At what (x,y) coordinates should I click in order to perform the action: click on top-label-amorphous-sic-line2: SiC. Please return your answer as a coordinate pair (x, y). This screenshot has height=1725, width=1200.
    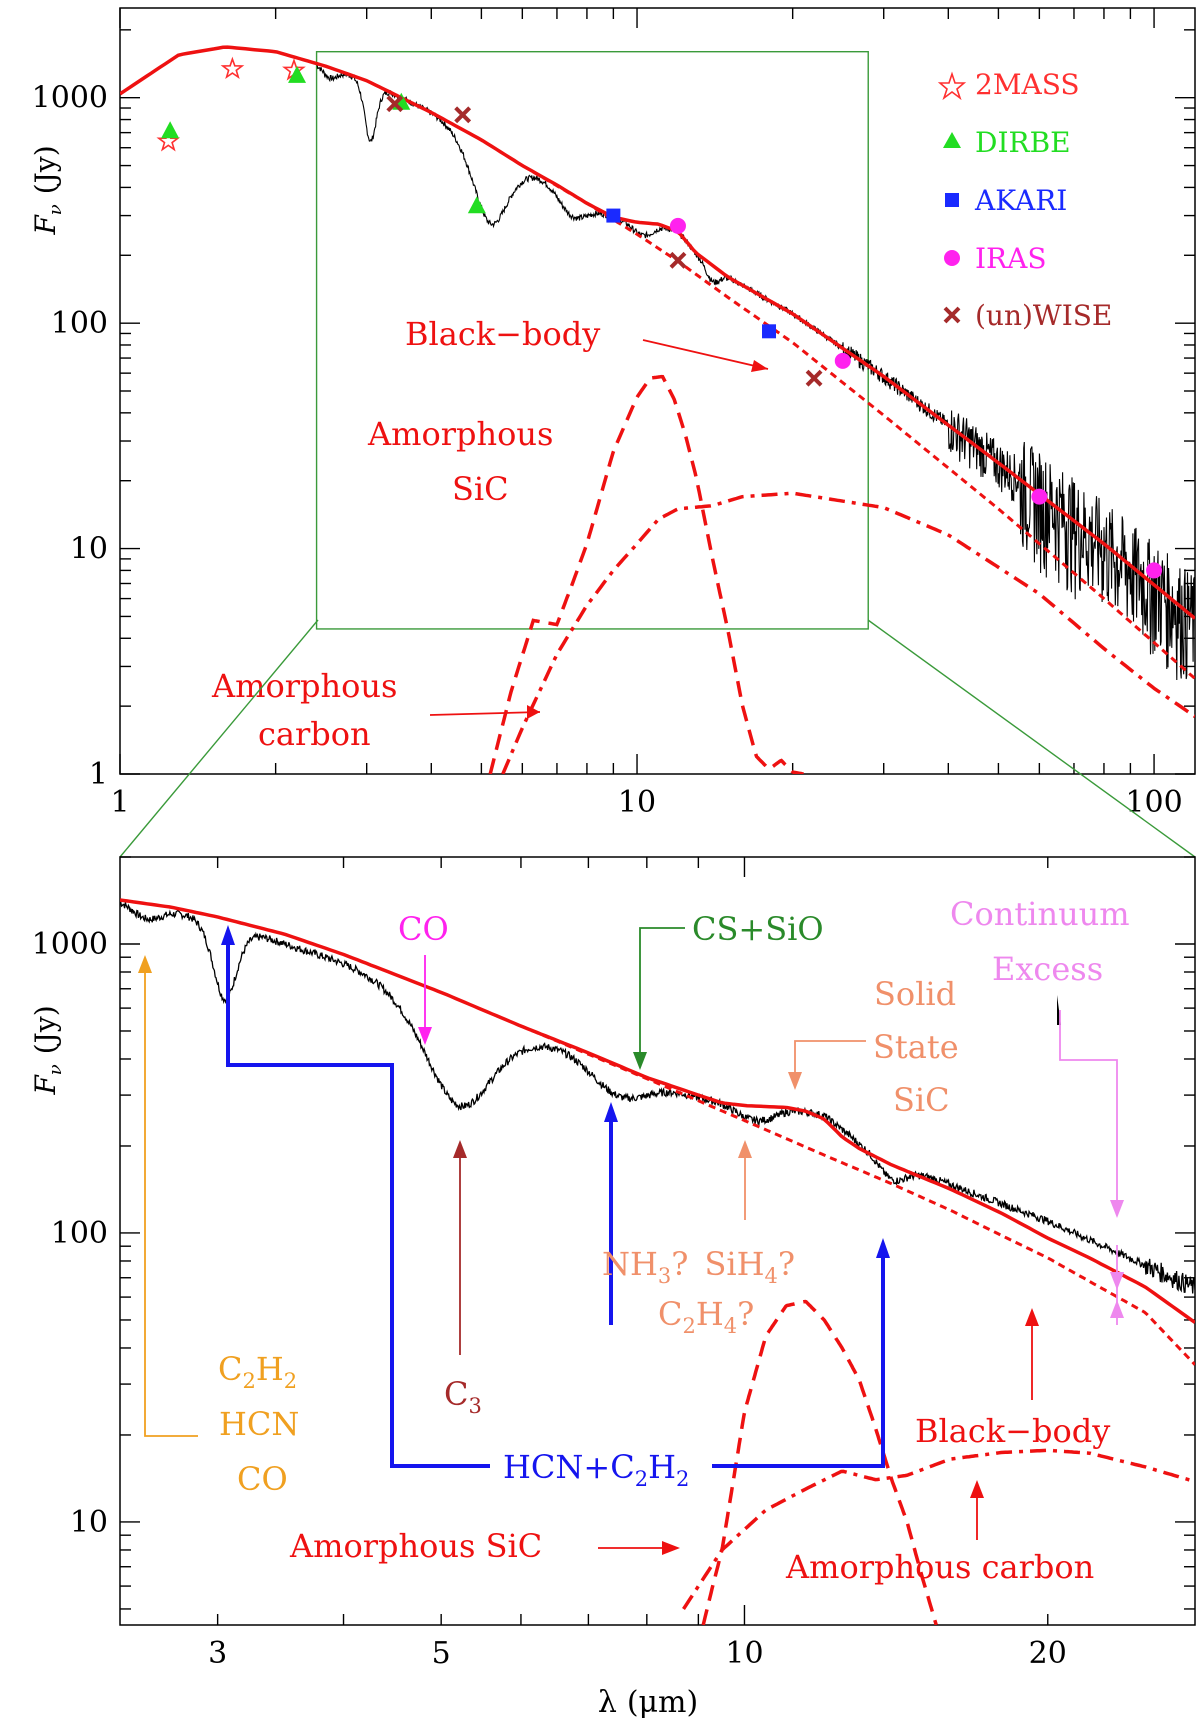
    Looking at the image, I should click on (480, 489).